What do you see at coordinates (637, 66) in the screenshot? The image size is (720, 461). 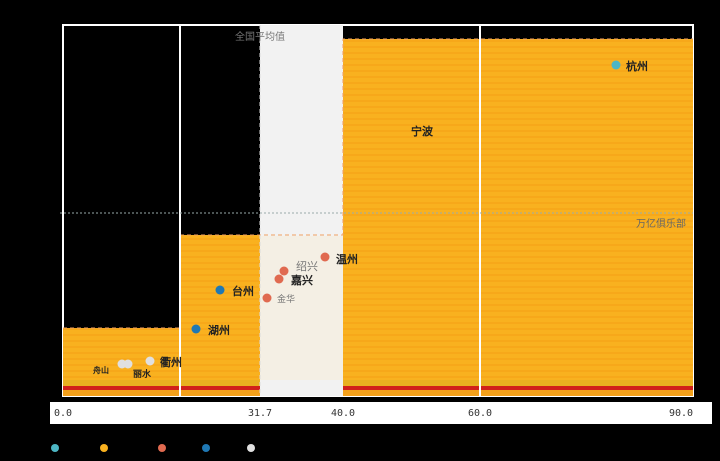 I see `label-hangzhou: 杭州` at bounding box center [637, 66].